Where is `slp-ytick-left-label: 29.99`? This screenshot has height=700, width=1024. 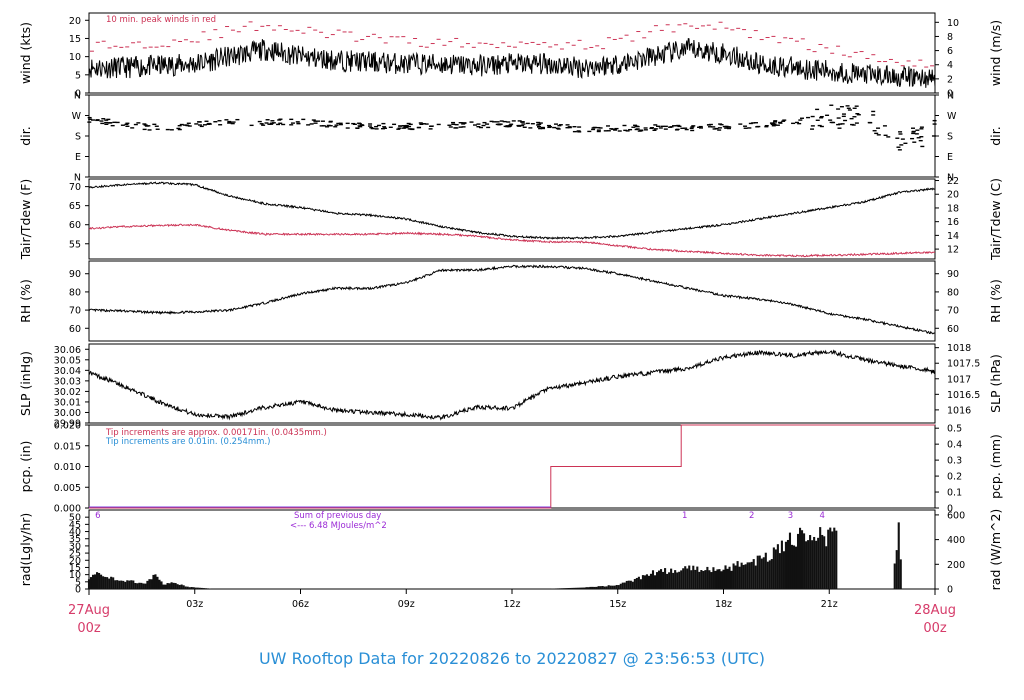
slp-ytick-left-label: 29.99 is located at coordinates (67, 424).